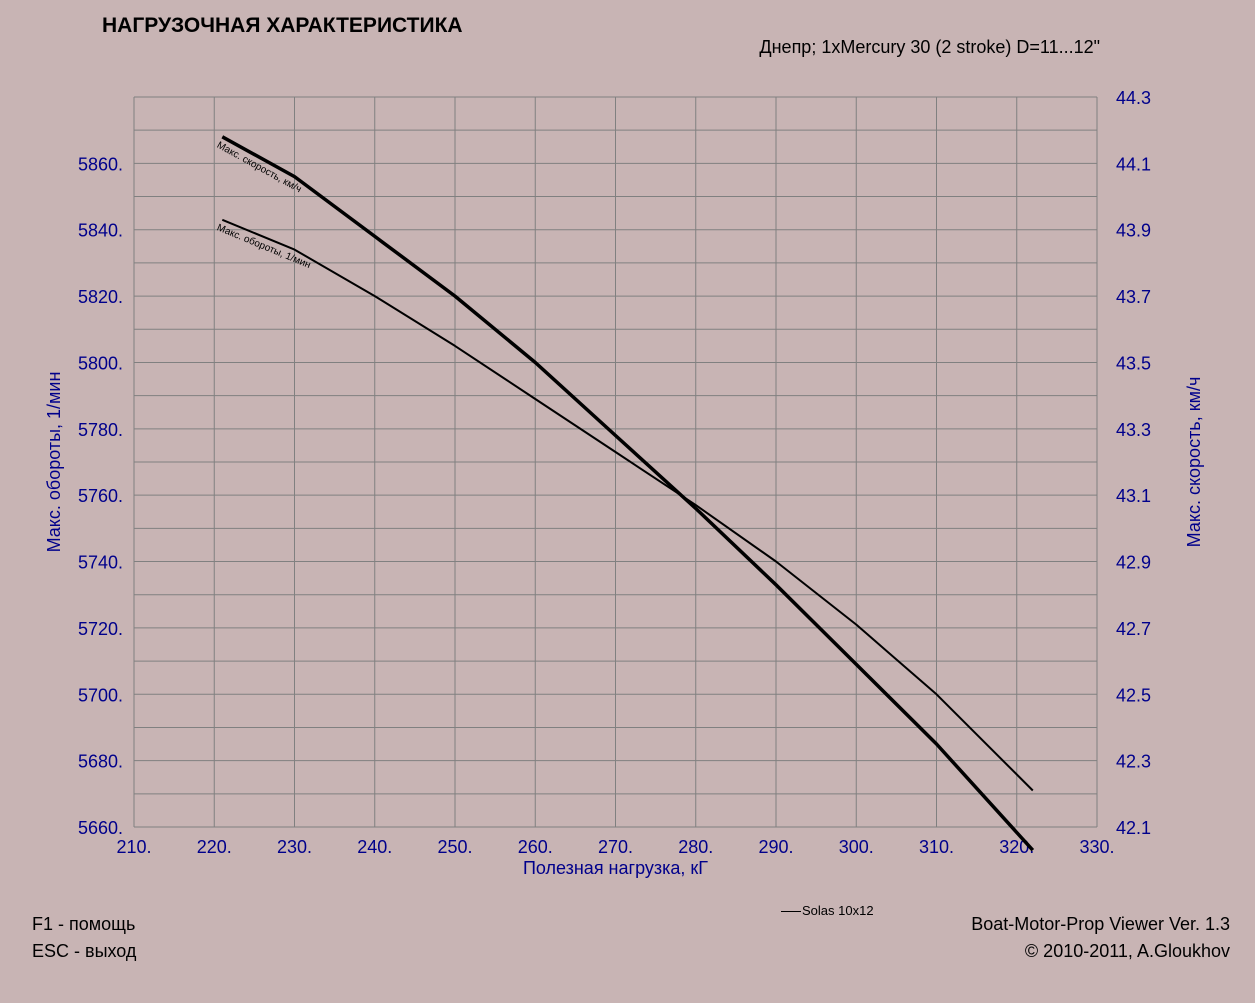 The image size is (1255, 1003). What do you see at coordinates (133, 847) in the screenshot?
I see `x-tick-label: 210.` at bounding box center [133, 847].